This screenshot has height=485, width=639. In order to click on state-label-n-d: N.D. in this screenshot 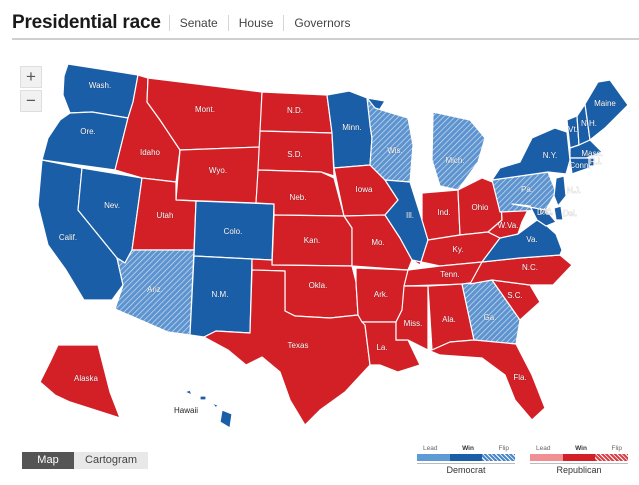, I will do `click(295, 110)`.